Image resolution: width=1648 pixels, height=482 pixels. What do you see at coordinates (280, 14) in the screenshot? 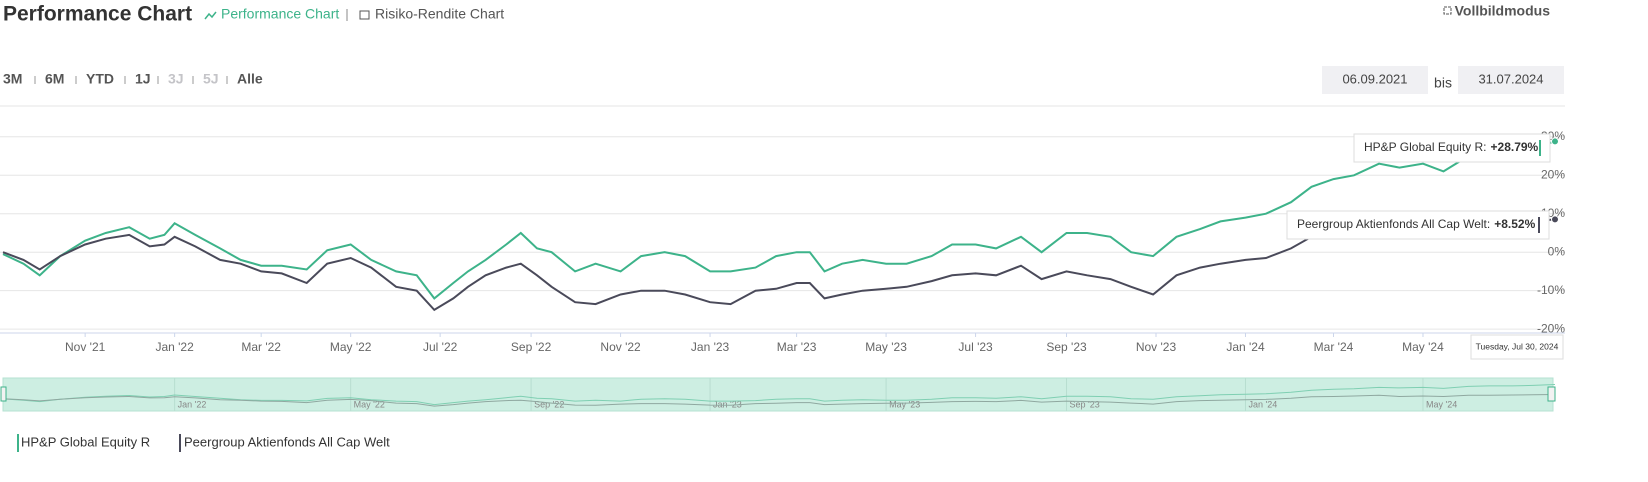
I see `tab: Performance Chart` at bounding box center [280, 14].